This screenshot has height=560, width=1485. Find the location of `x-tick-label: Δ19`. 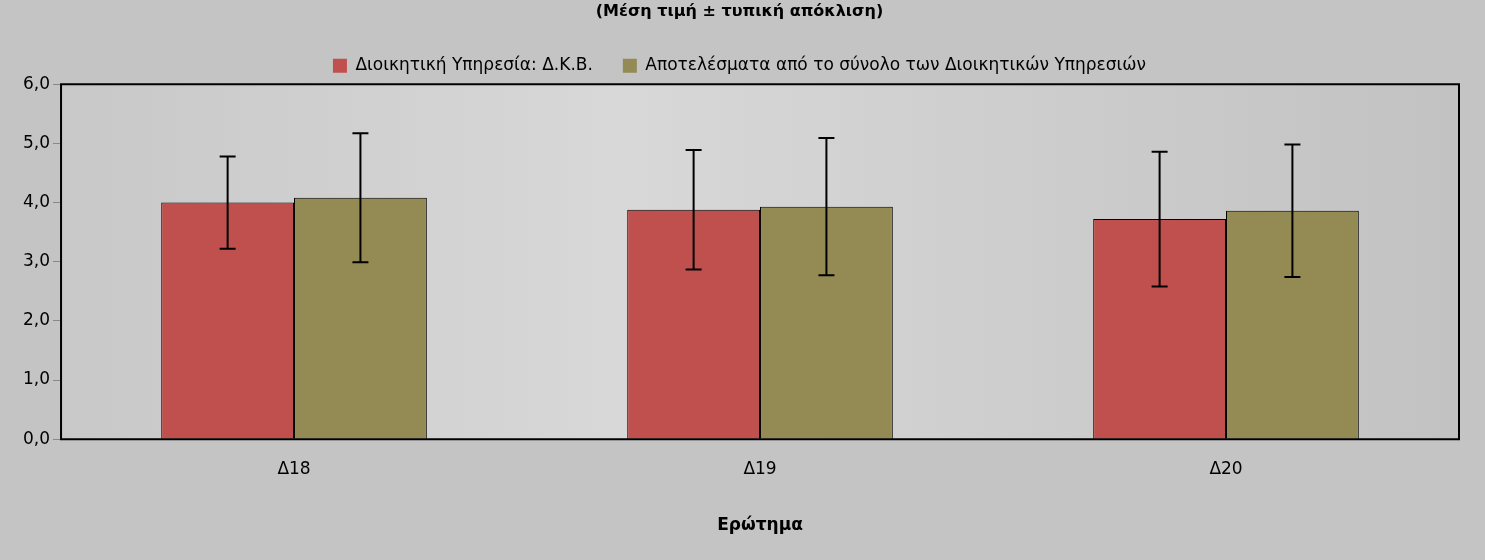

x-tick-label: Δ19 is located at coordinates (760, 467).